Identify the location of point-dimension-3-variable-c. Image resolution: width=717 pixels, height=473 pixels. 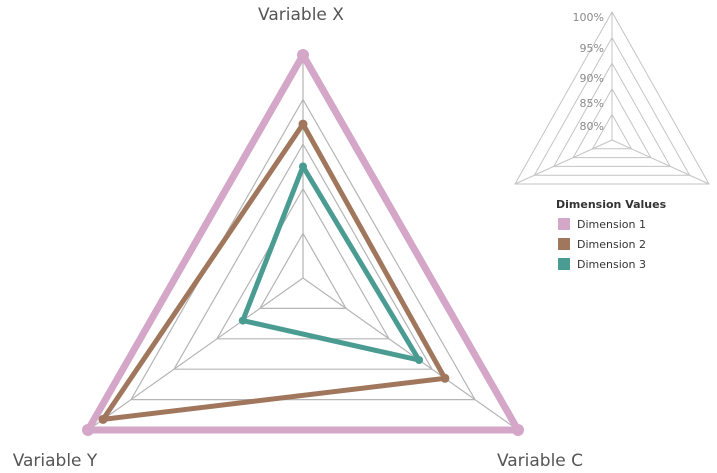
(419, 360).